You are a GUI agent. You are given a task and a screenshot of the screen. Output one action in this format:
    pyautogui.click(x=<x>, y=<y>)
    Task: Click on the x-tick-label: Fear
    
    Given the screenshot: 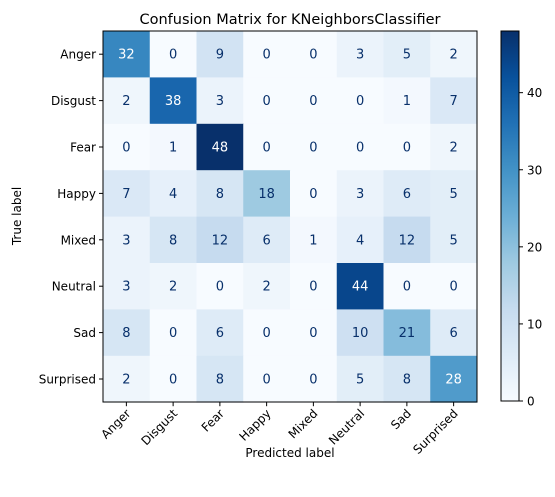 What is the action you would take?
    pyautogui.click(x=213, y=420)
    